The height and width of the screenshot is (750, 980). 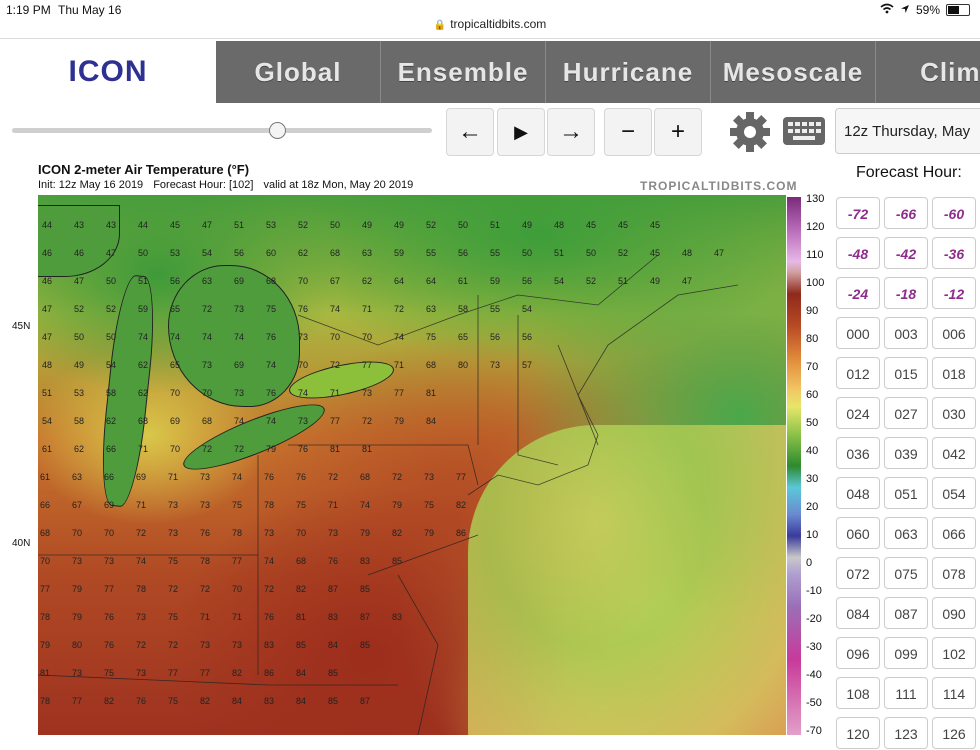 What do you see at coordinates (954, 453) in the screenshot?
I see `forecast-hour-button: 042` at bounding box center [954, 453].